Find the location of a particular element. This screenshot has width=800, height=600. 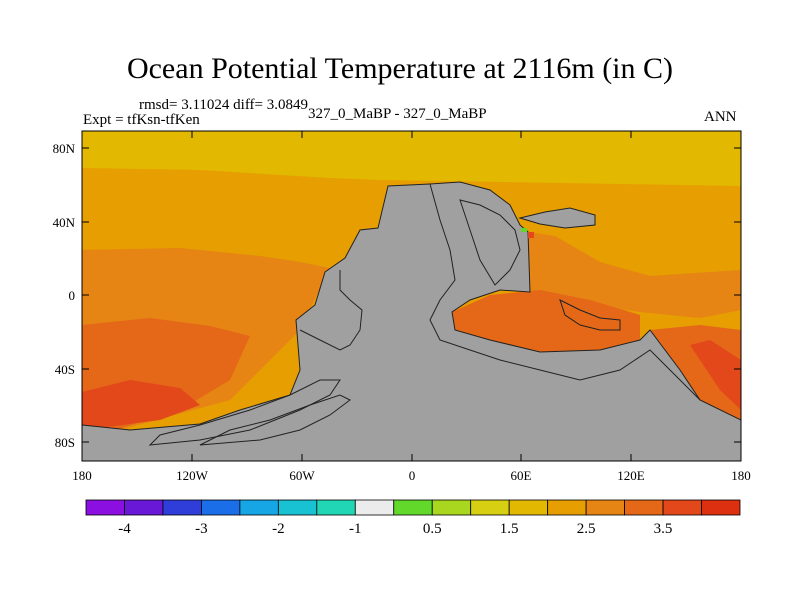

lon-label-180e: 180 is located at coordinates (741, 475).